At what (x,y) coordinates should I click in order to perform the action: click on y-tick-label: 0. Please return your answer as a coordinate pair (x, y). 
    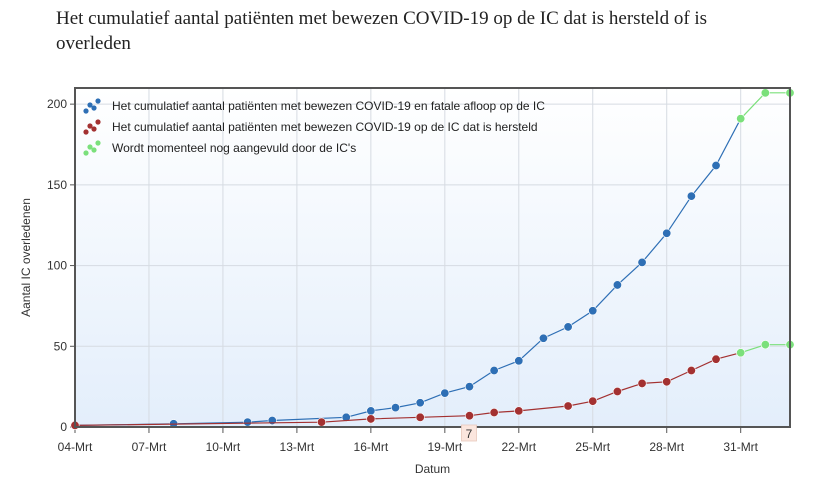
    Looking at the image, I should click on (63, 427).